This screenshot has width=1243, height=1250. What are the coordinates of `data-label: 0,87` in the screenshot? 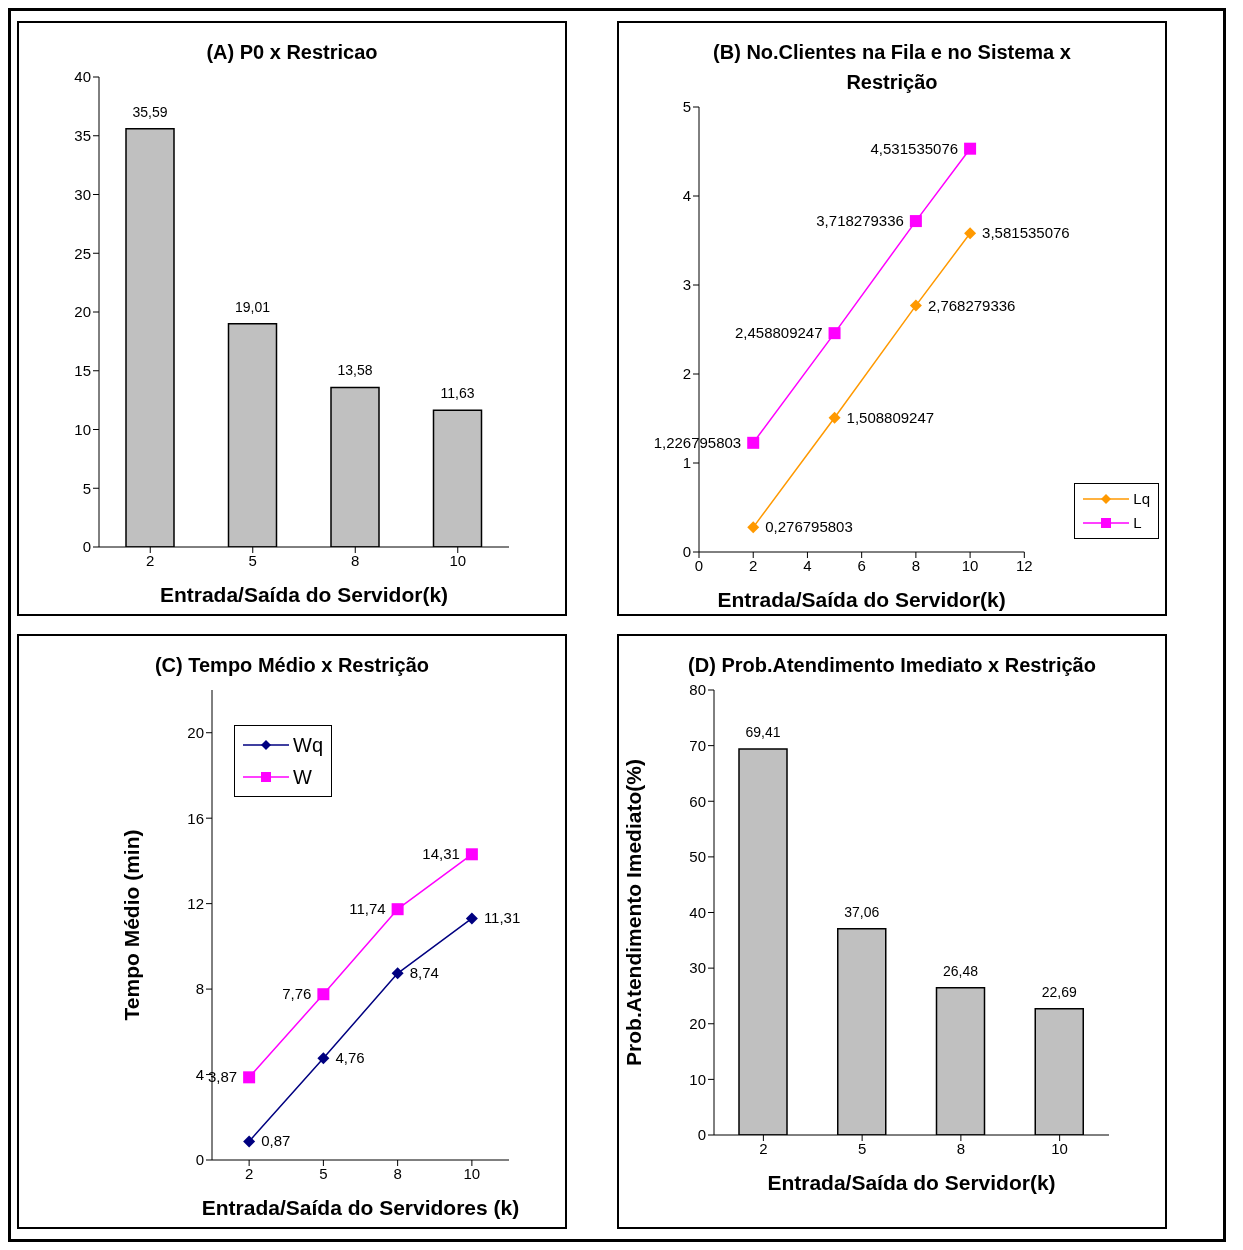 It's located at (276, 1141).